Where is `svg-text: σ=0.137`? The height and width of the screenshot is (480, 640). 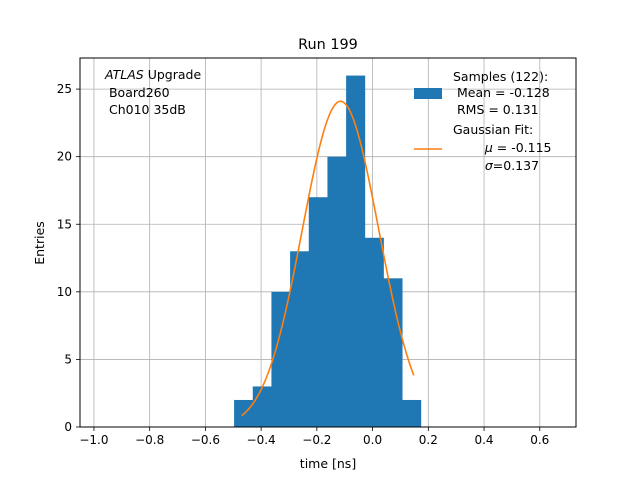 svg-text: σ=0.137 is located at coordinates (506, 165).